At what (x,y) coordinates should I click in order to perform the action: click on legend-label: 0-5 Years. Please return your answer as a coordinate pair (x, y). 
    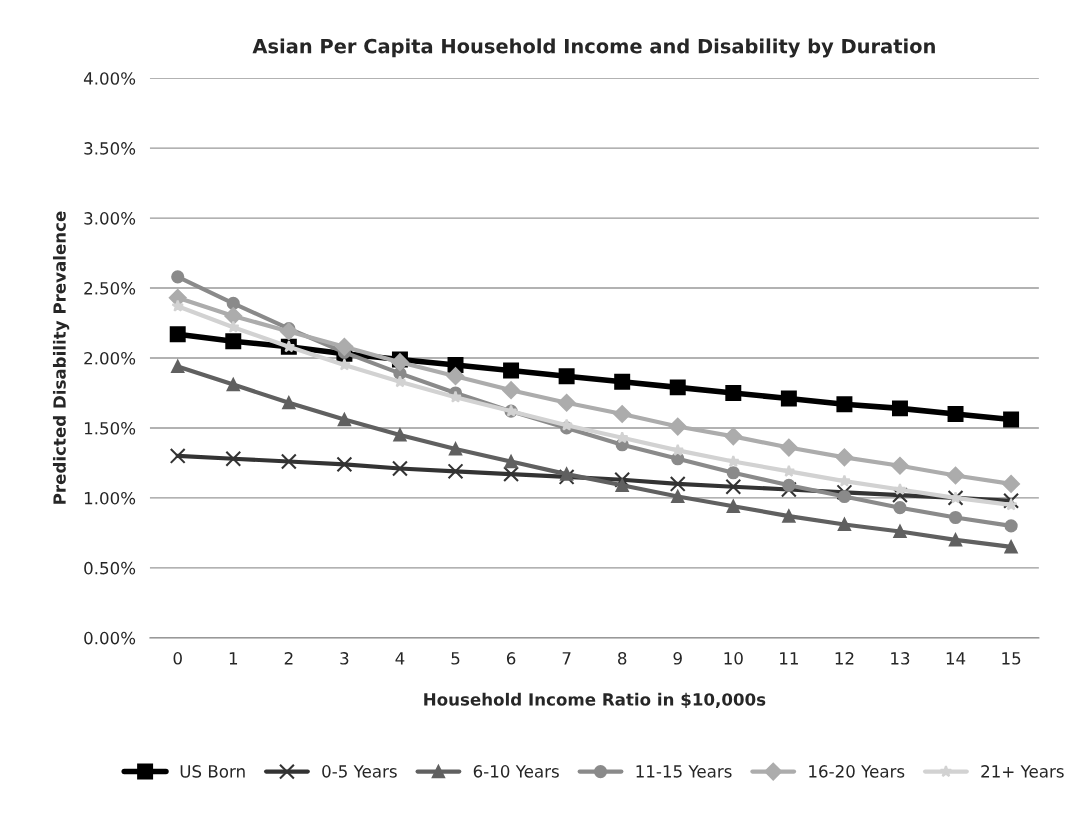
    Looking at the image, I should click on (359, 771).